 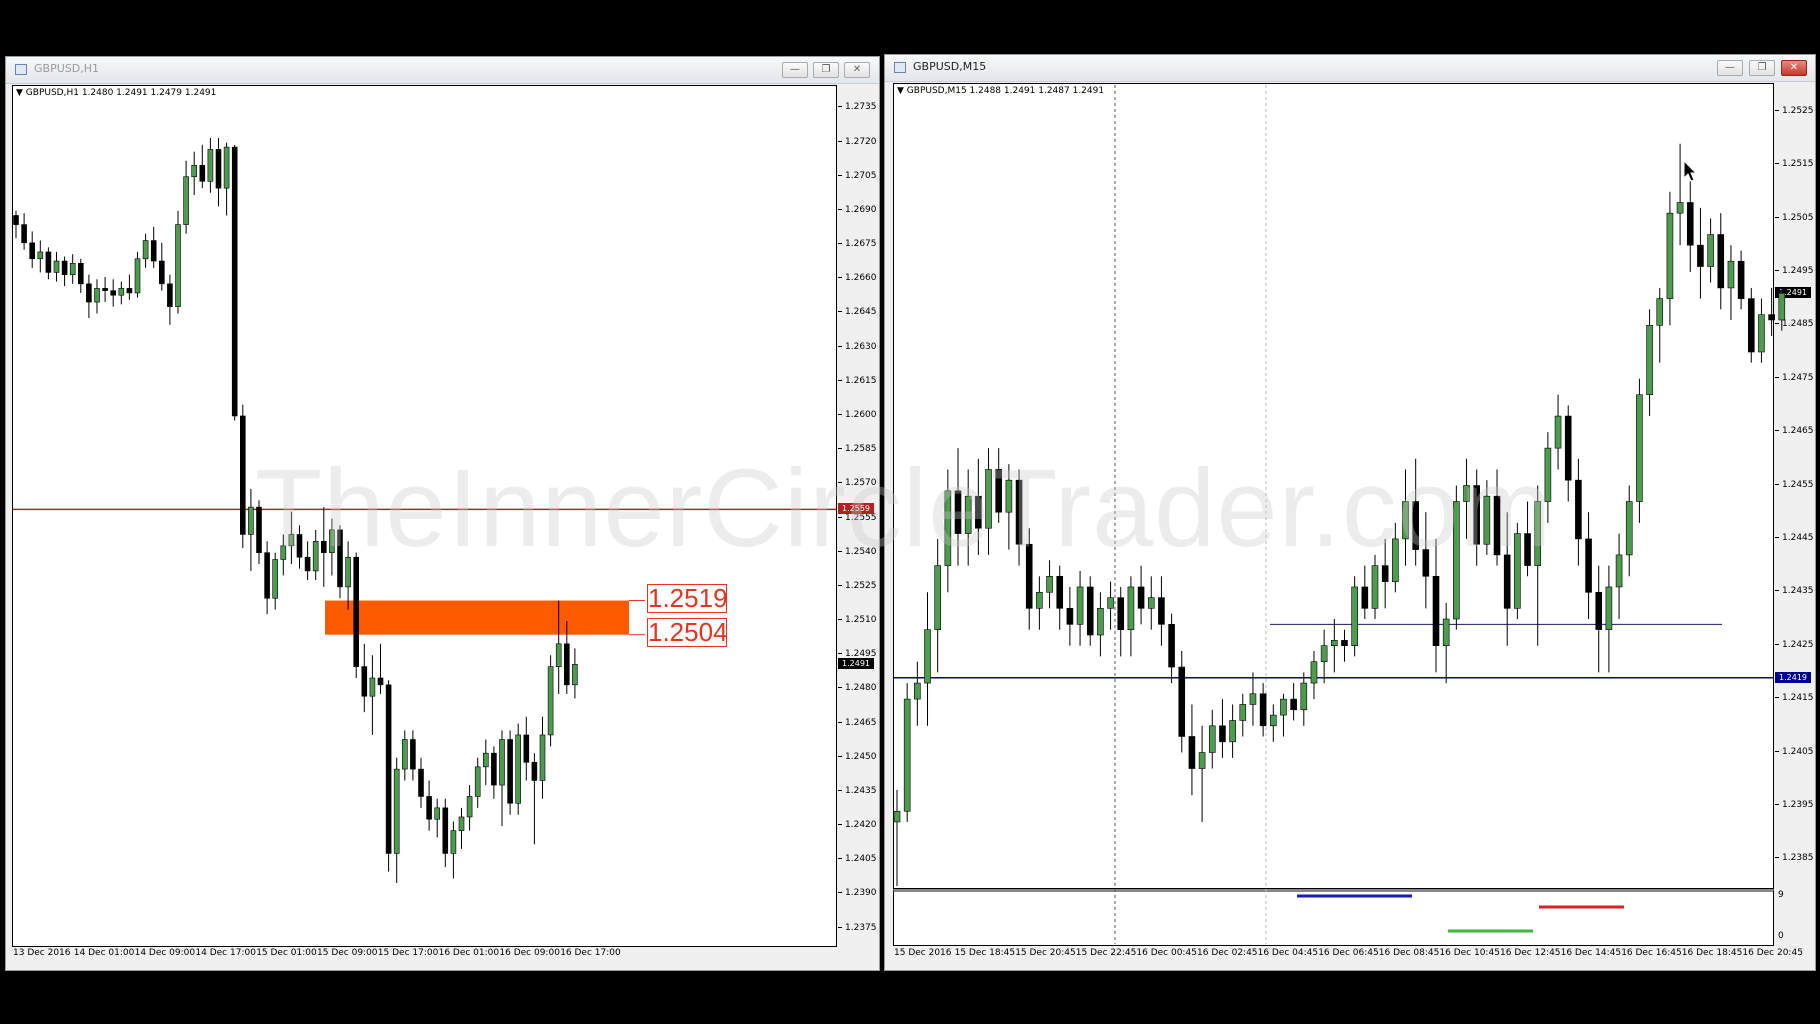 I want to click on ohlc-readout: GBPUSD,H1 1.2480 1.2491 1.2479 1.2491, so click(x=121, y=93).